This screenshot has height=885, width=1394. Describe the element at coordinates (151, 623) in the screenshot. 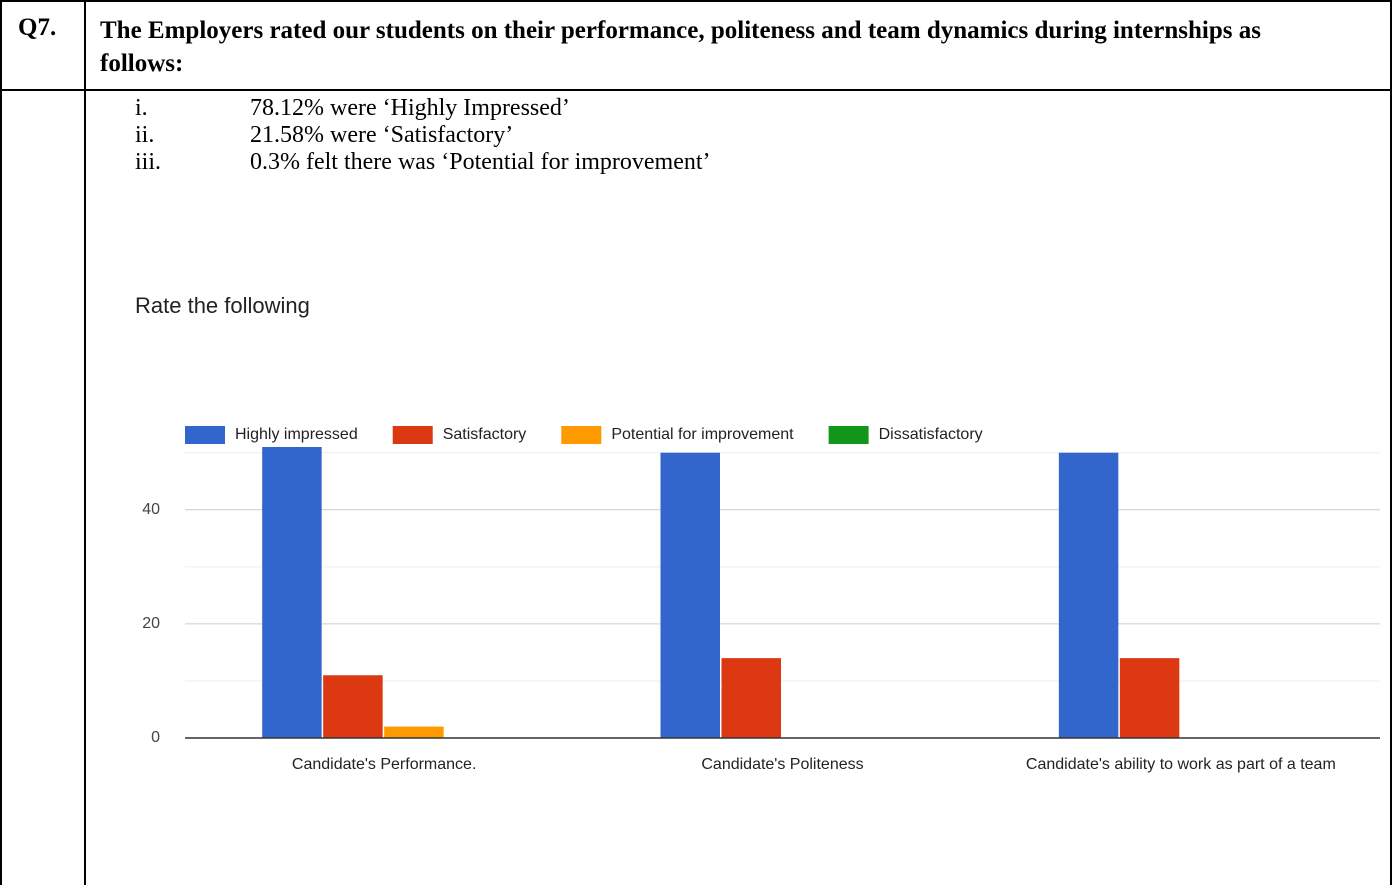

I see `y-tick-label: 20` at that location.